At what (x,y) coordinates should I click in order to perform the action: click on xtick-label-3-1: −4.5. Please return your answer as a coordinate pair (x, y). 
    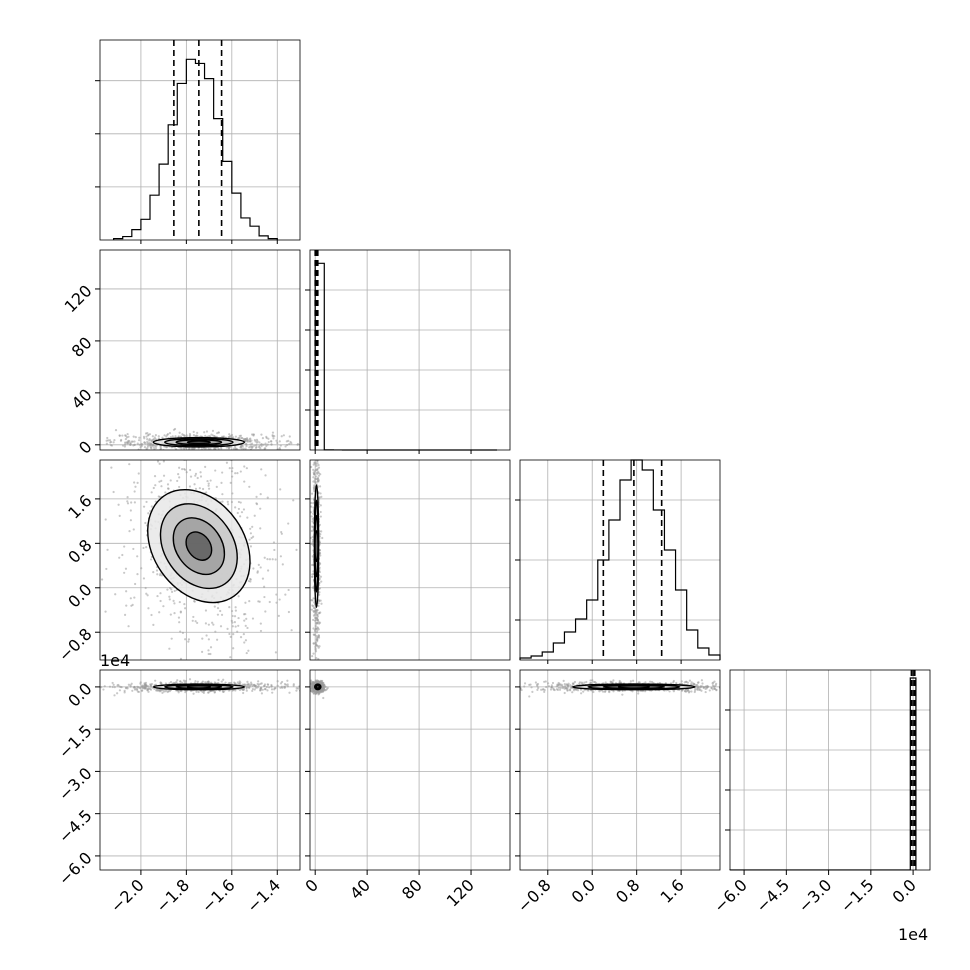
    Looking at the image, I should click on (772, 895).